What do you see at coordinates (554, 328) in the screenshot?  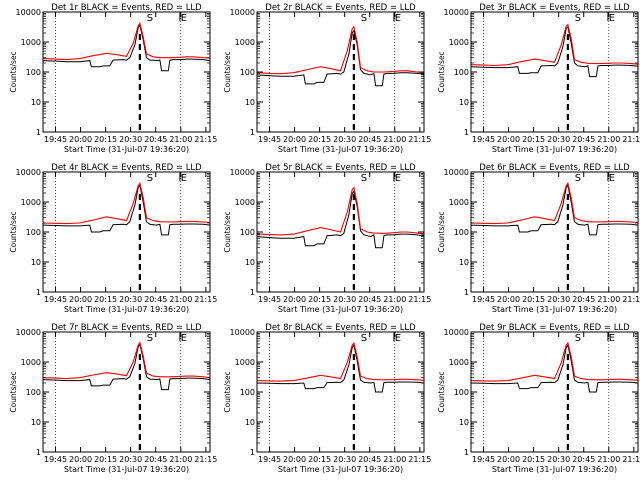 I see `panel-title: Det 9r BLACK = Events, RED = LLD` at bounding box center [554, 328].